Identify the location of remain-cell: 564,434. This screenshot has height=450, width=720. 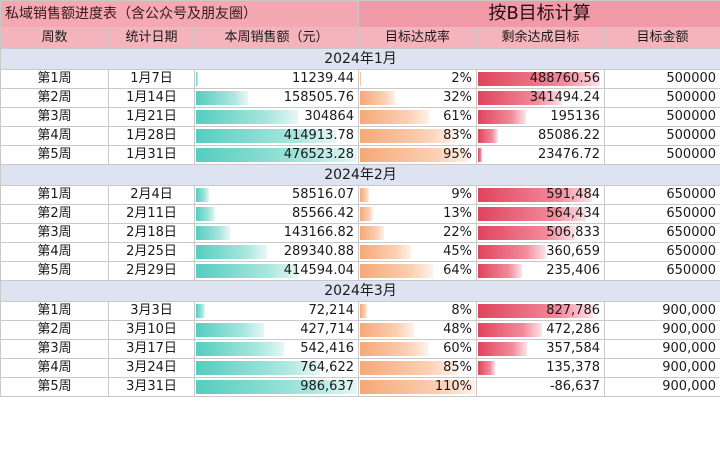
(540, 214).